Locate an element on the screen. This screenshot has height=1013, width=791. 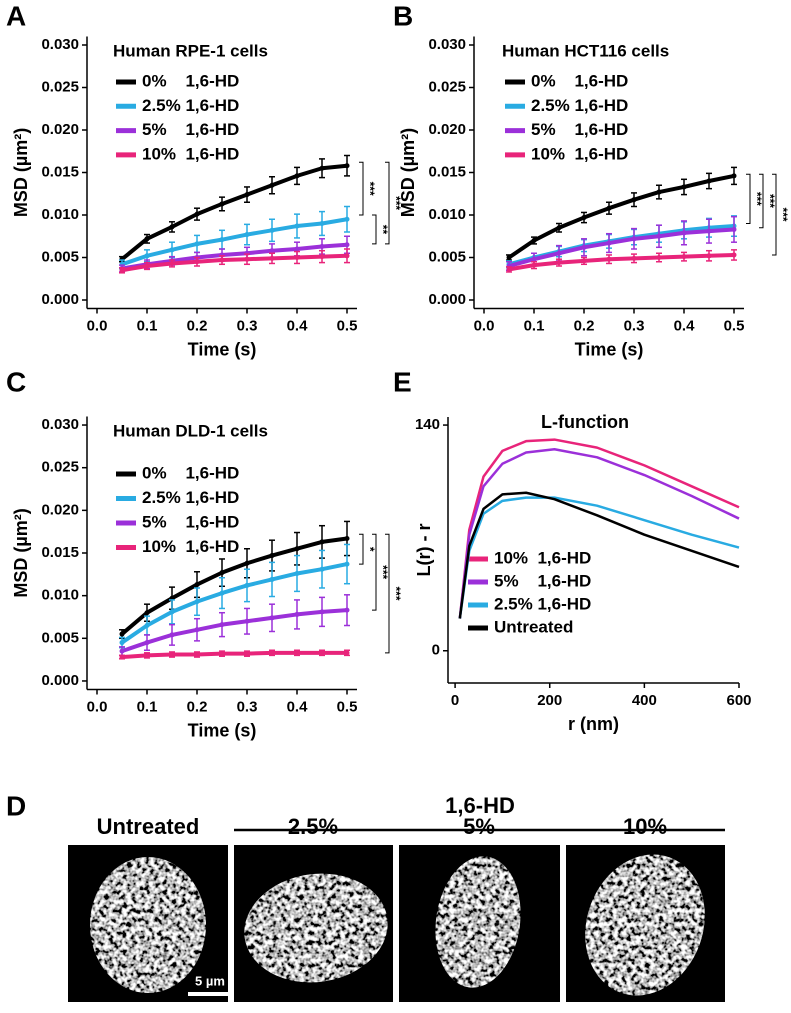
chart-title: L-function is located at coordinates (585, 422).